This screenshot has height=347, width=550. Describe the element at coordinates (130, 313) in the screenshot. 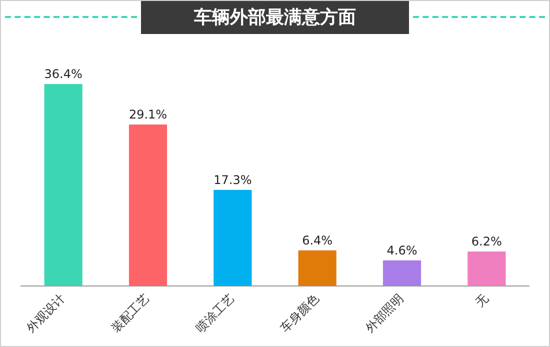

I see `x-tick-label: 装配工艺` at that location.